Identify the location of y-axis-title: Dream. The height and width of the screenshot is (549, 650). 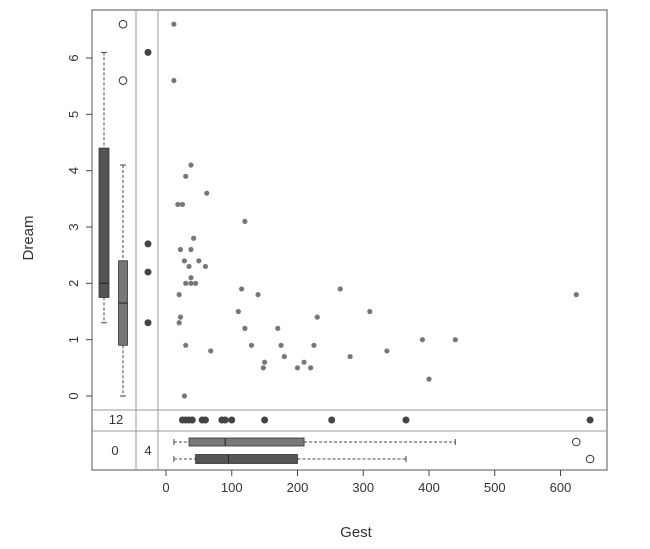
(28, 237).